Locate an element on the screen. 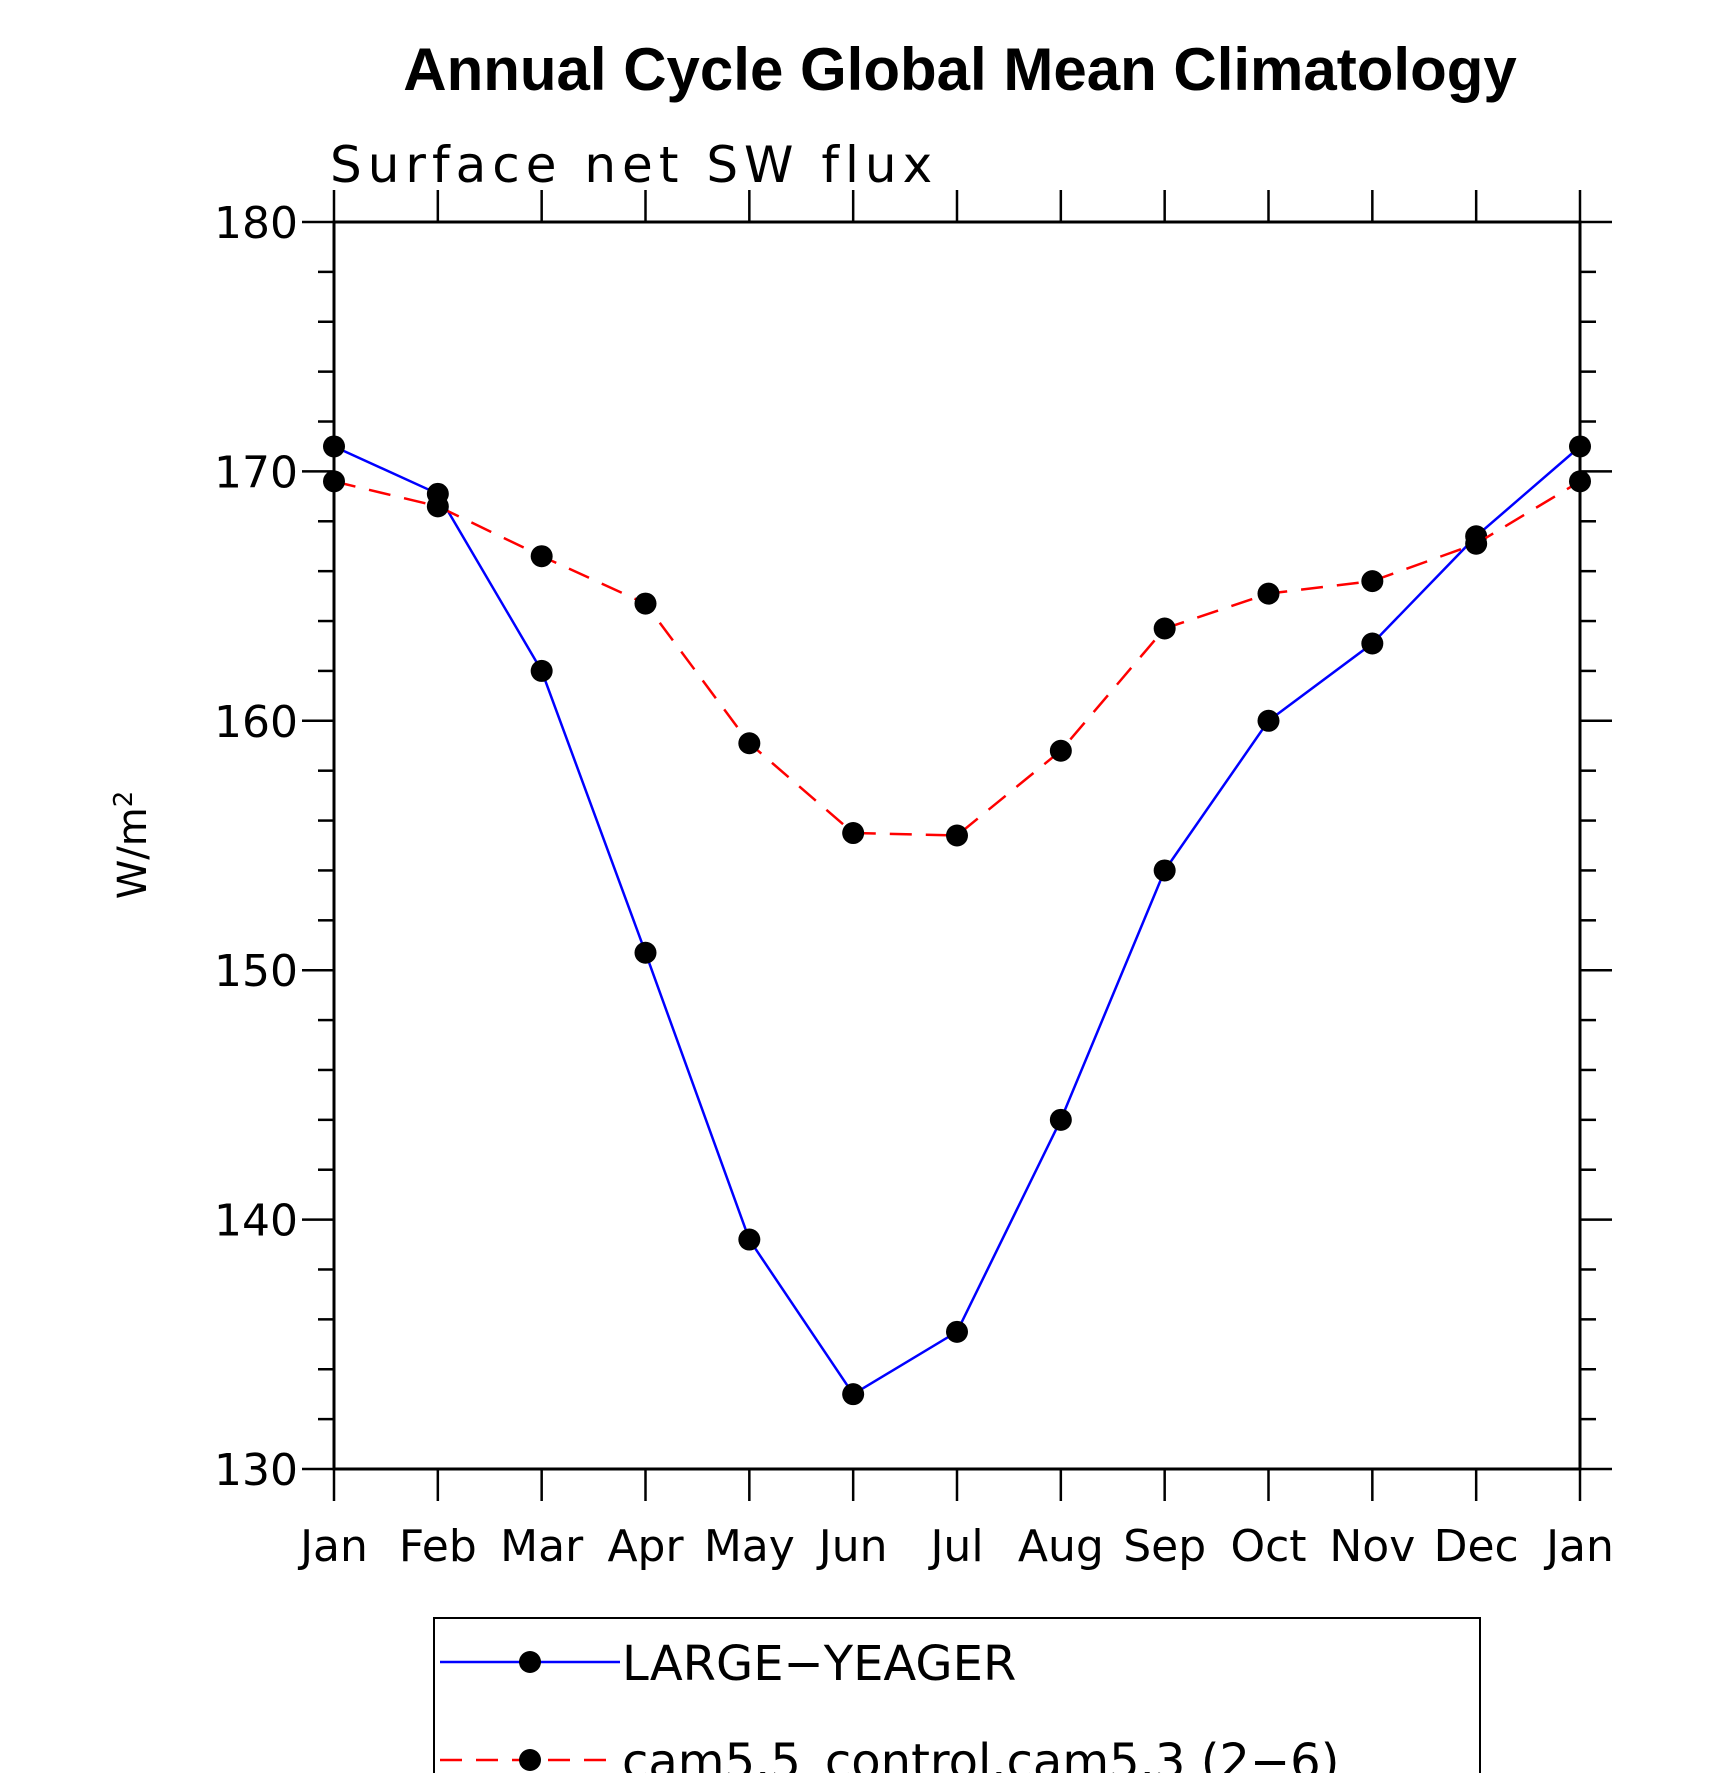 This screenshot has width=1710, height=1773. x-tick-label: Sep is located at coordinates (1164, 1546).